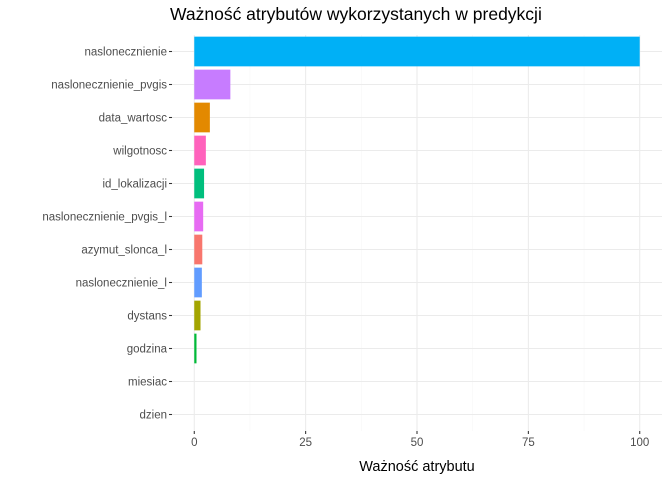  Describe the element at coordinates (147, 317) in the screenshot. I see `y-tick-label: dystans` at that location.